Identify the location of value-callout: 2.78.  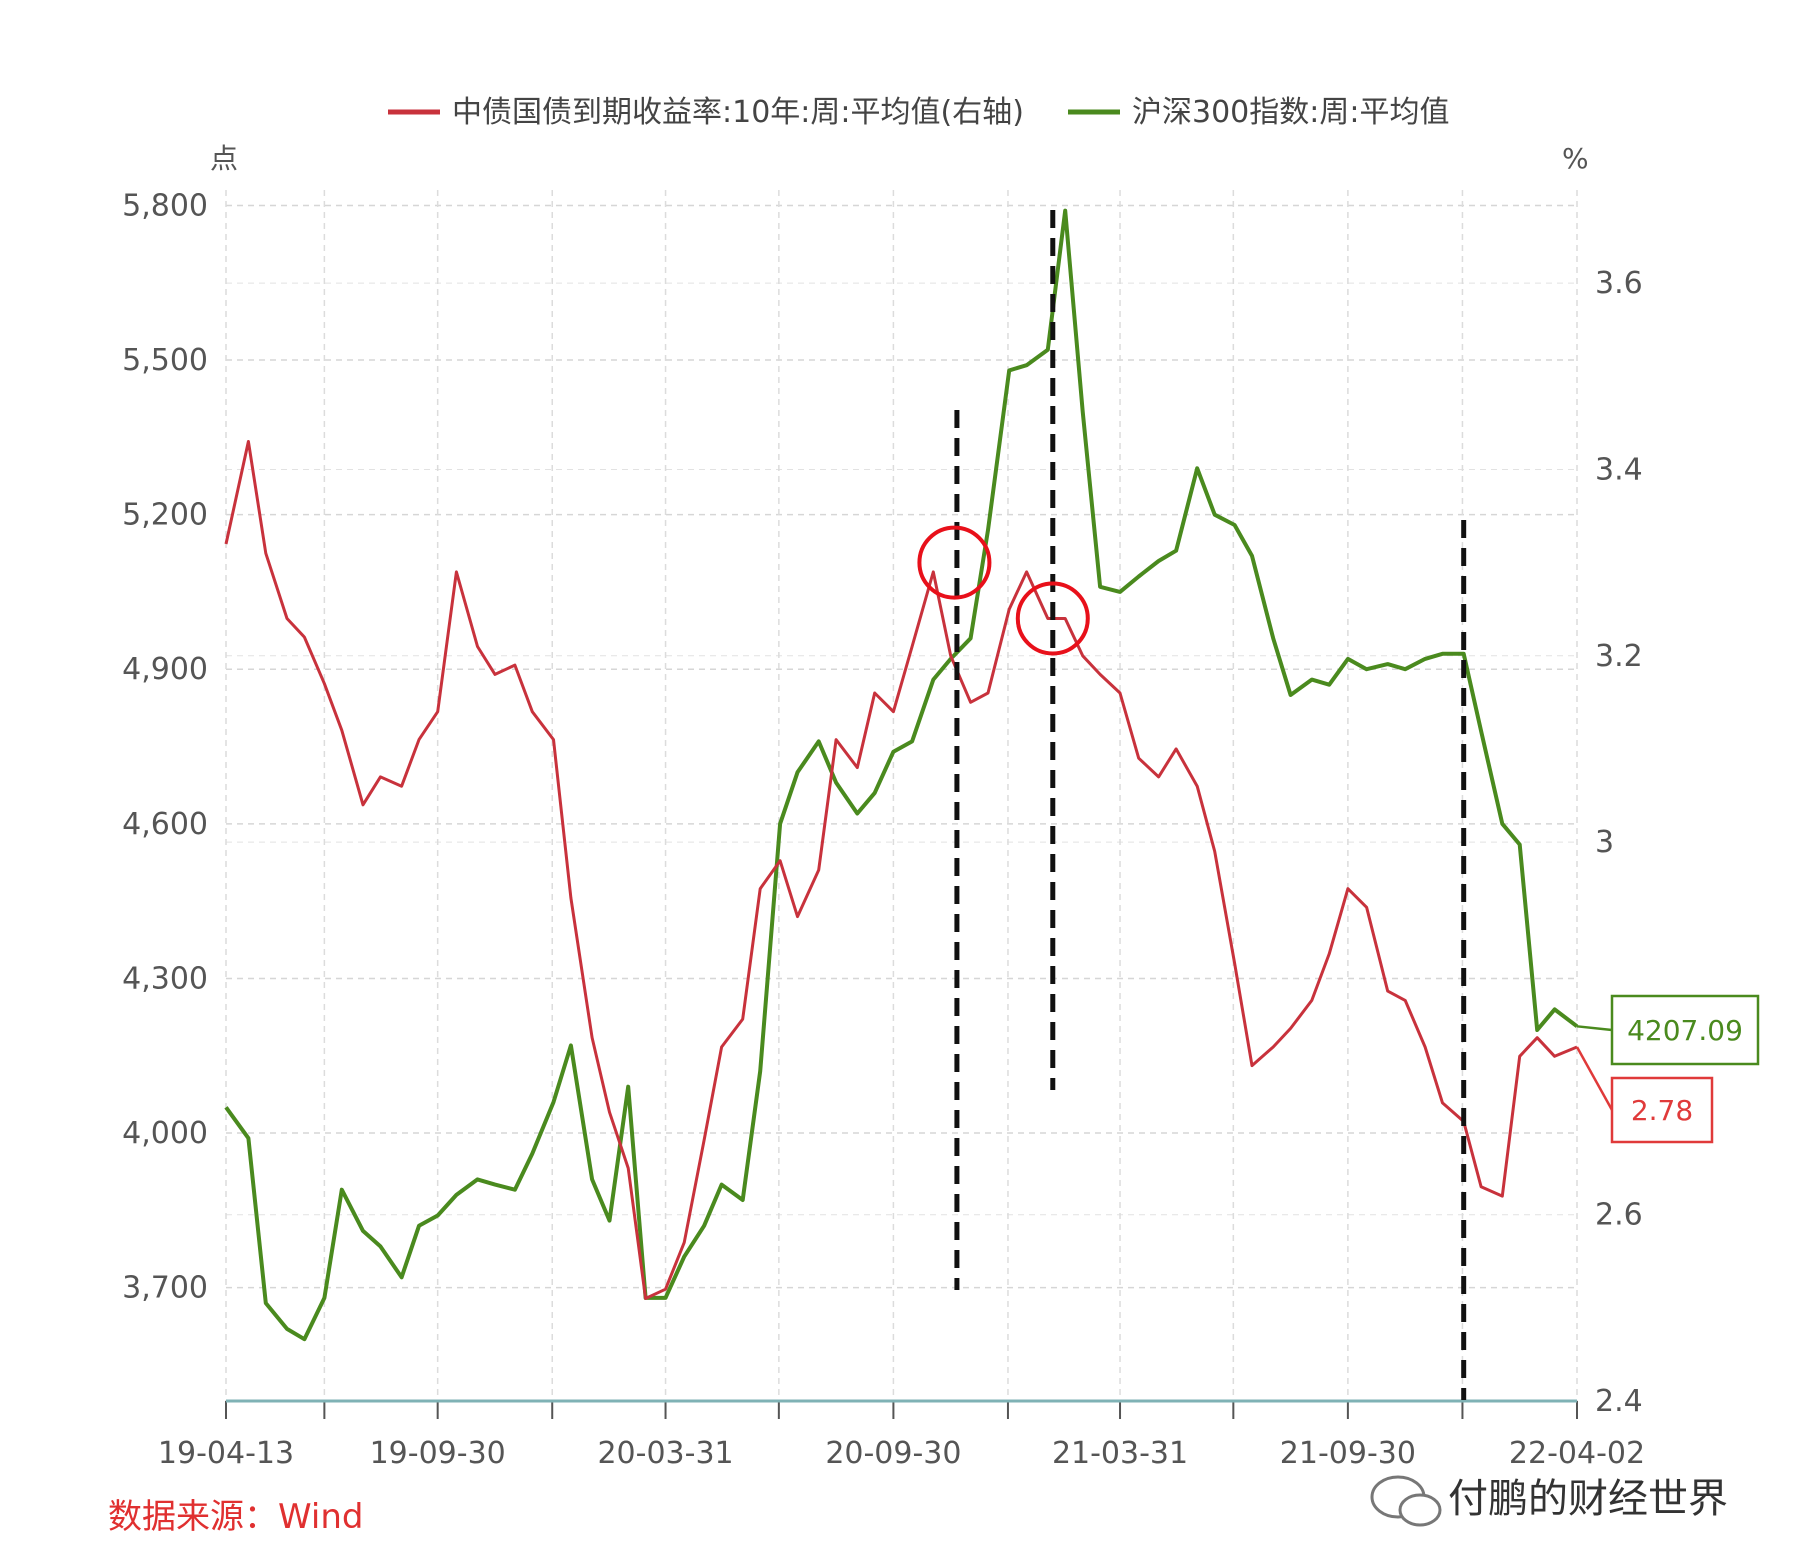
(1644, 1095).